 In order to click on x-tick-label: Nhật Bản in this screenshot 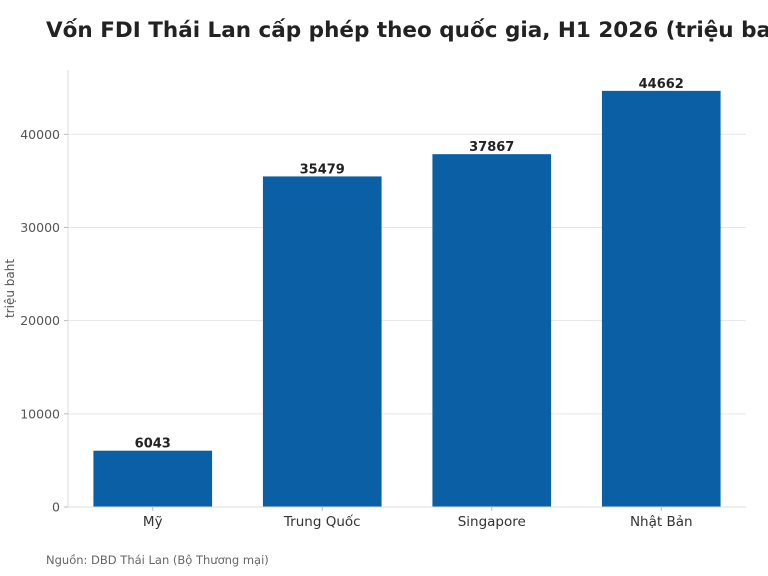, I will do `click(661, 522)`.